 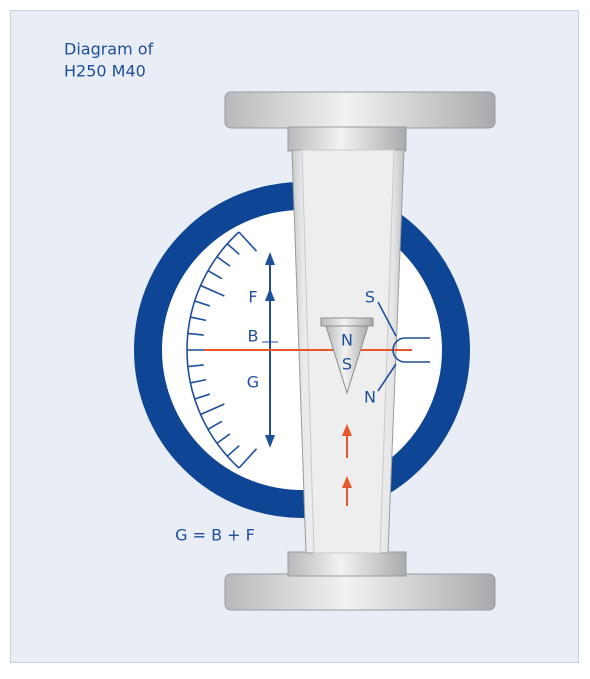 I want to click on top-flange, so click(x=360, y=110).